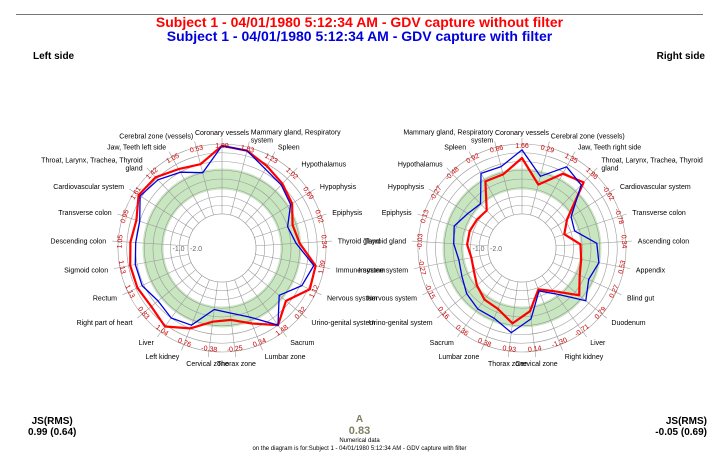  Describe the element at coordinates (628, 323) in the screenshot. I see `right-category-label: Duodenum` at that location.